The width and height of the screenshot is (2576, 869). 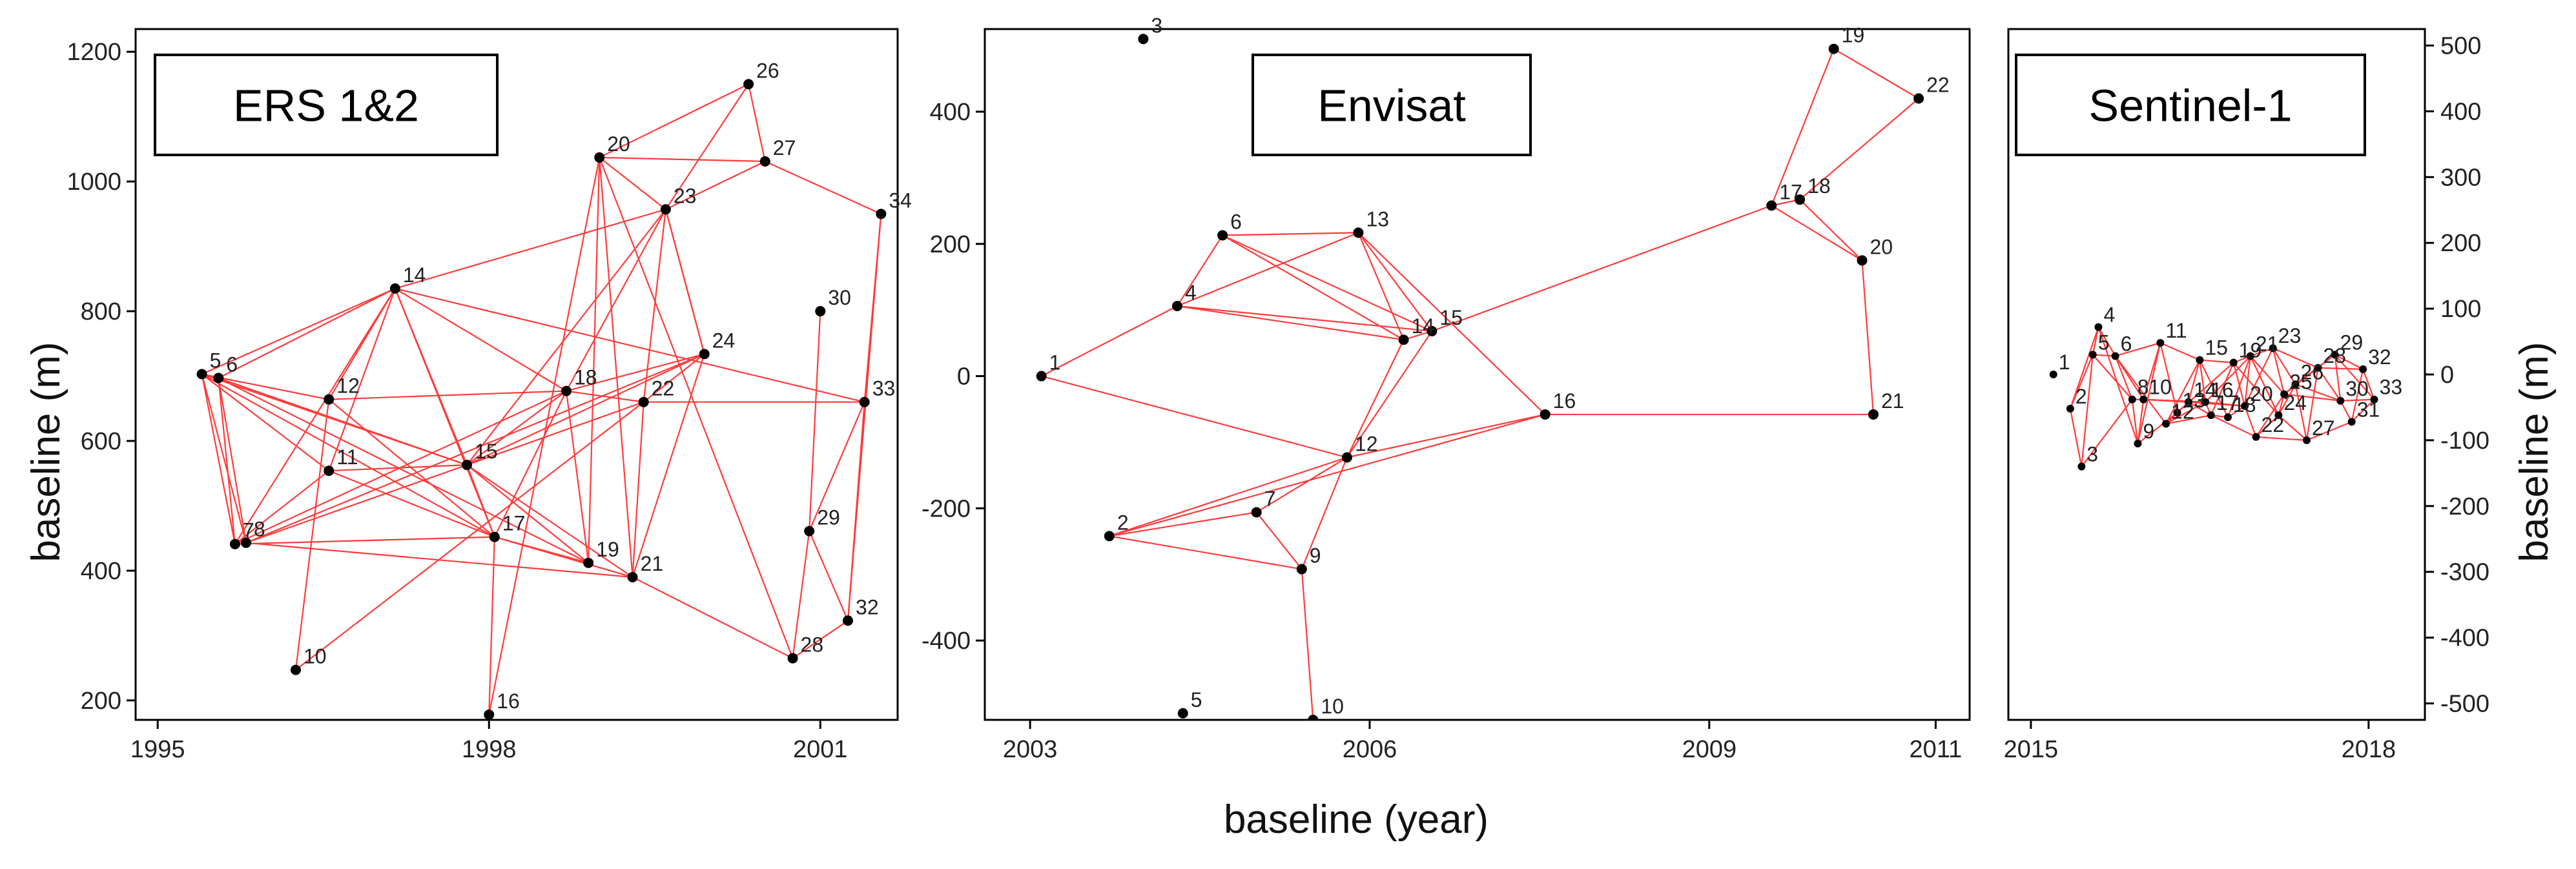 I want to click on y-tick-label: 200, so click(x=101, y=701).